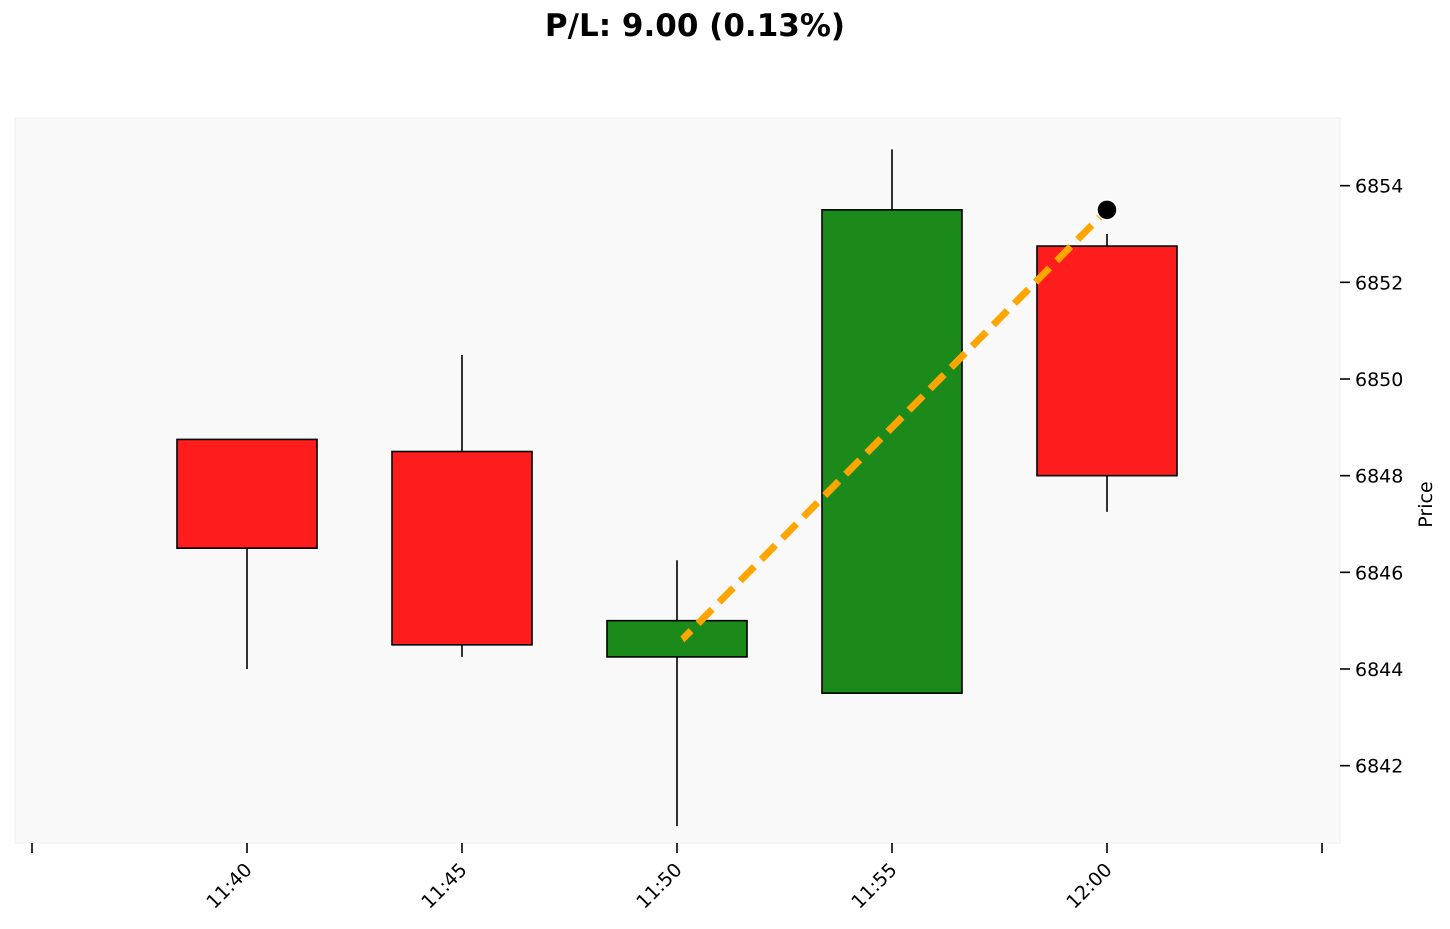  Describe the element at coordinates (874, 886) in the screenshot. I see `x-tick-label-1155: 11:55` at that location.